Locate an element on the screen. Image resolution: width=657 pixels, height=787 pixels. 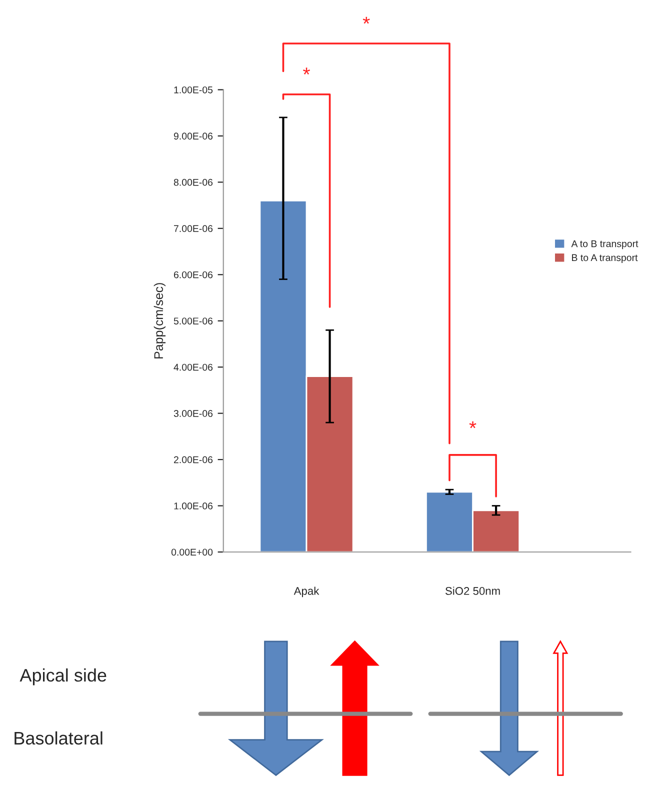
y-tick-label: 1.00E-06 is located at coordinates (193, 506).